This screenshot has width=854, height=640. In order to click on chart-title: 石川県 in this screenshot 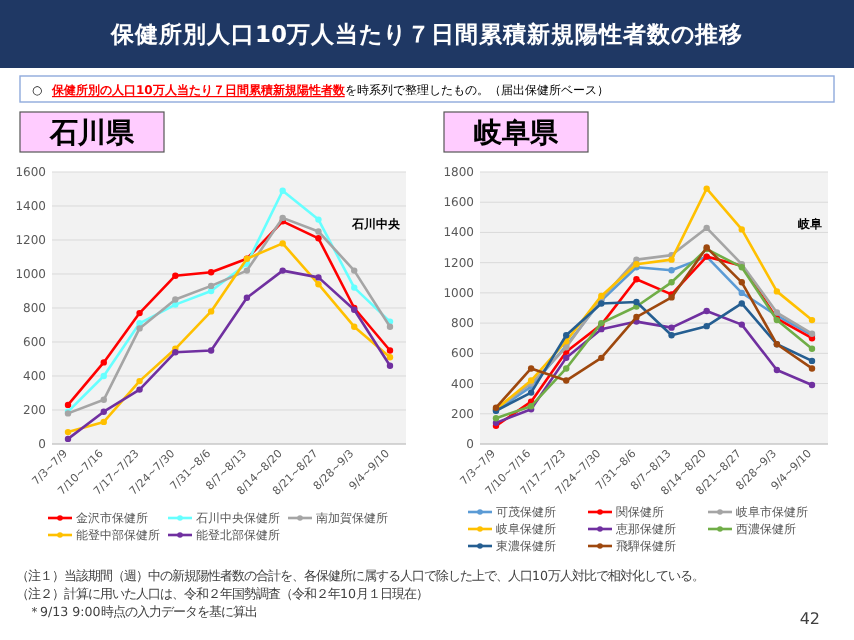, I will do `click(92, 134)`.